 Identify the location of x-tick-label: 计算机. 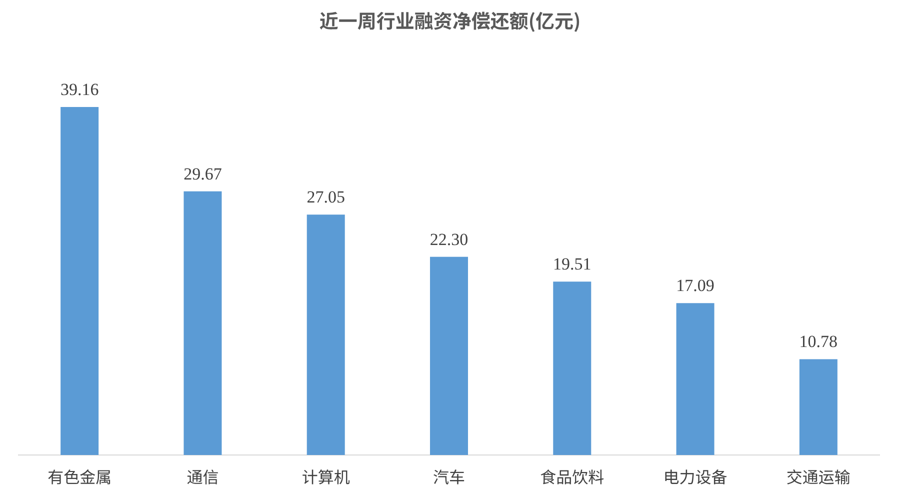
(326, 476).